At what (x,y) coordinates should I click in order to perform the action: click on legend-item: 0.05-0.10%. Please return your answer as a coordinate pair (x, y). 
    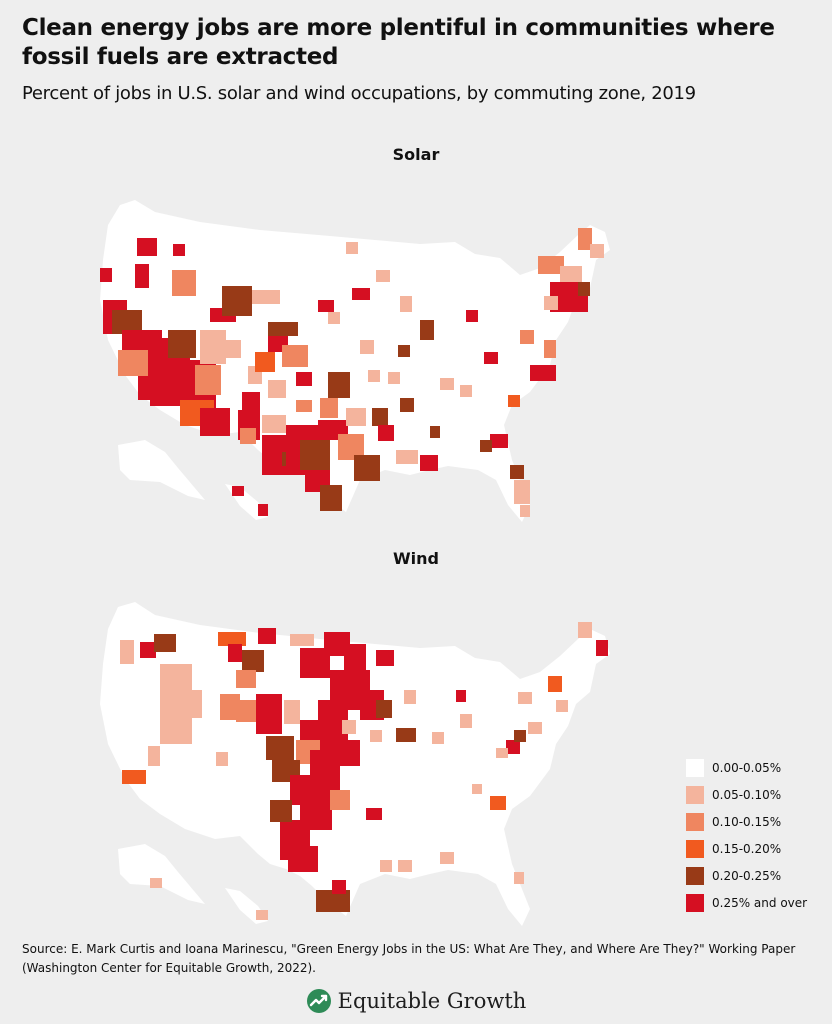
    Looking at the image, I should click on (746, 794).